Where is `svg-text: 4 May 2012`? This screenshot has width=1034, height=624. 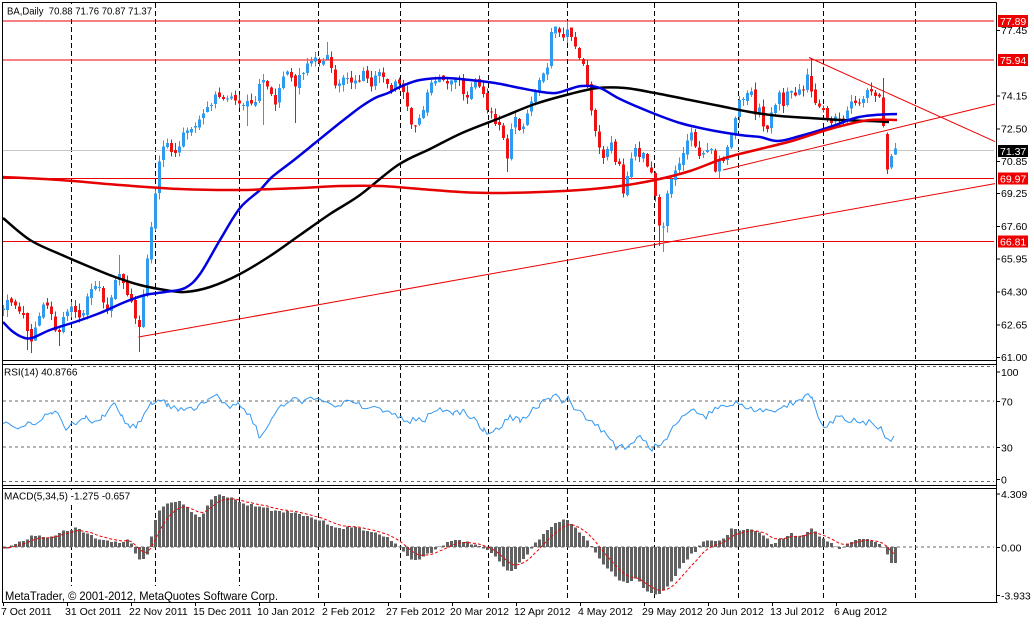 svg-text: 4 May 2012 is located at coordinates (605, 612).